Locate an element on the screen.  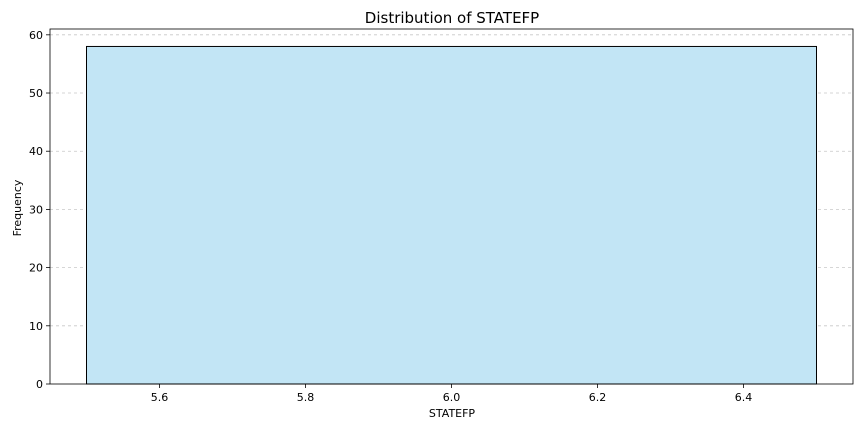
y-tick-label-5: 50 is located at coordinates (36, 93).